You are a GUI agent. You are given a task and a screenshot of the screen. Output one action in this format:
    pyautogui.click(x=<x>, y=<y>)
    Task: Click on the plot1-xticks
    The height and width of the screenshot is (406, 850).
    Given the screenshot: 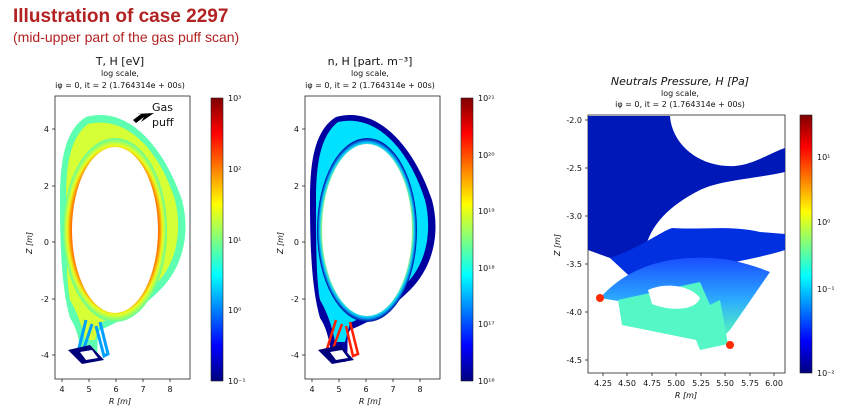 What is the action you would take?
    pyautogui.click(x=116, y=380)
    